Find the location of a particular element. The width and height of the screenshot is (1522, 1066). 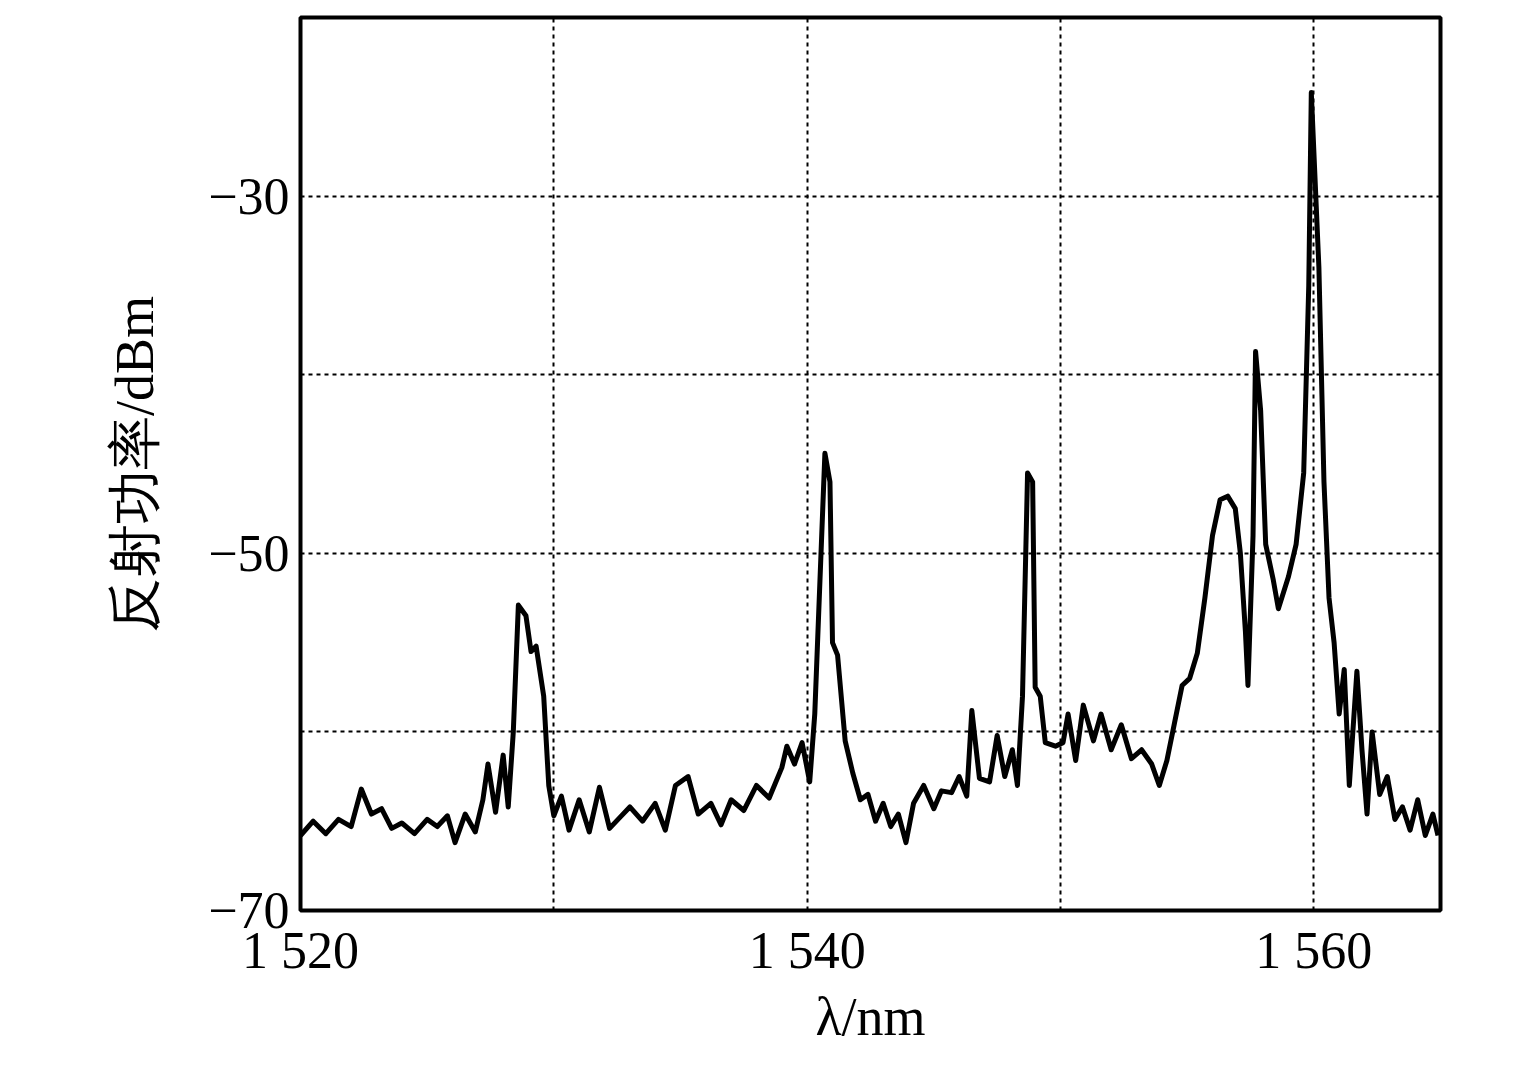

y-axis-title: 反射功率/dBm is located at coordinates (135, 464).